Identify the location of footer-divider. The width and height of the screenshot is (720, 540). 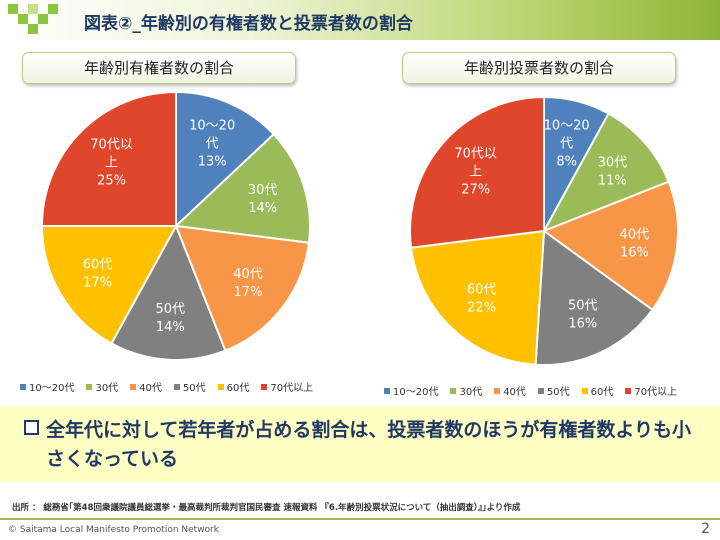
(360, 519).